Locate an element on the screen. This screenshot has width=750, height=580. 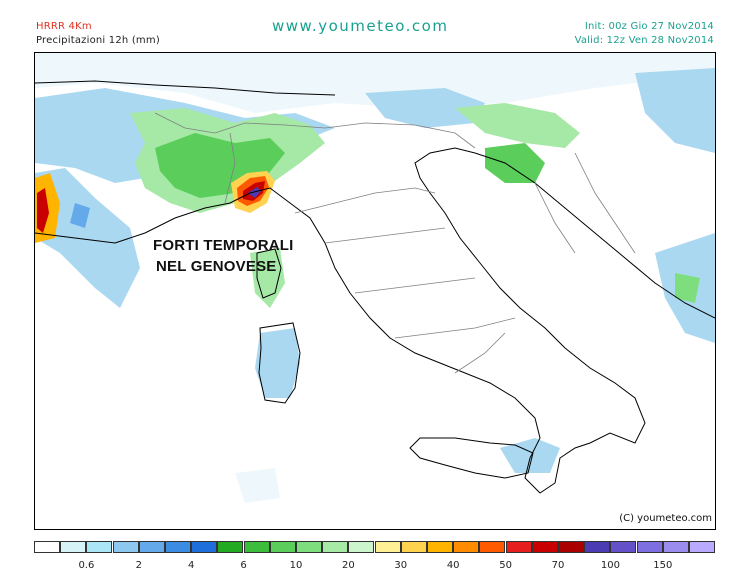
legend-tick-label: 40 is located at coordinates (453, 565).